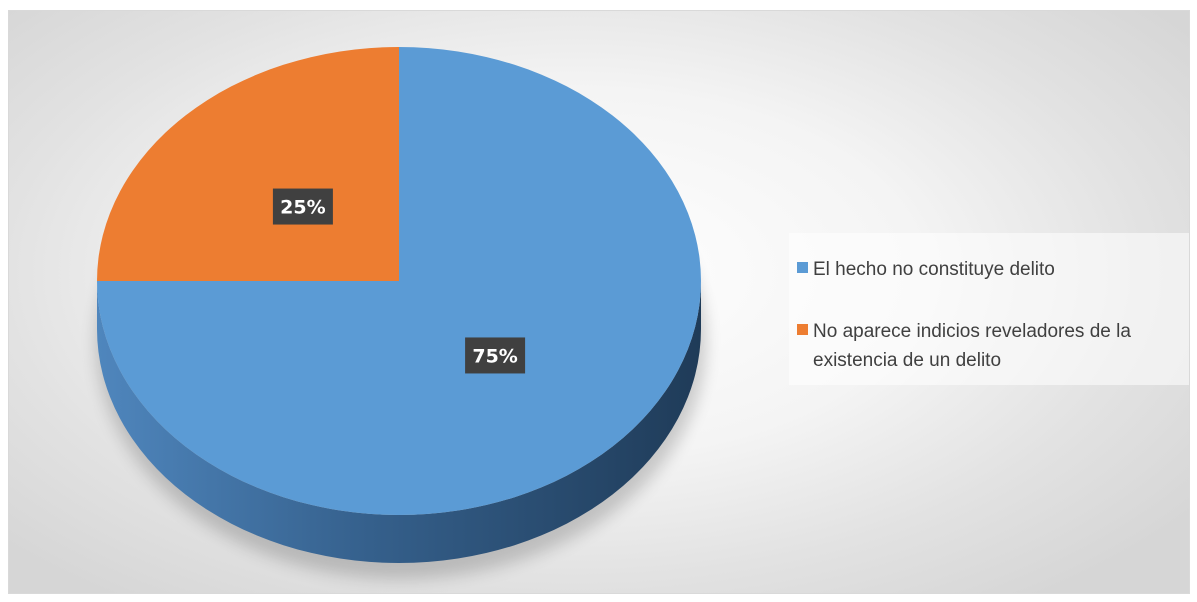 This screenshot has height=602, width=1197. I want to click on pie-slice, so click(248, 164).